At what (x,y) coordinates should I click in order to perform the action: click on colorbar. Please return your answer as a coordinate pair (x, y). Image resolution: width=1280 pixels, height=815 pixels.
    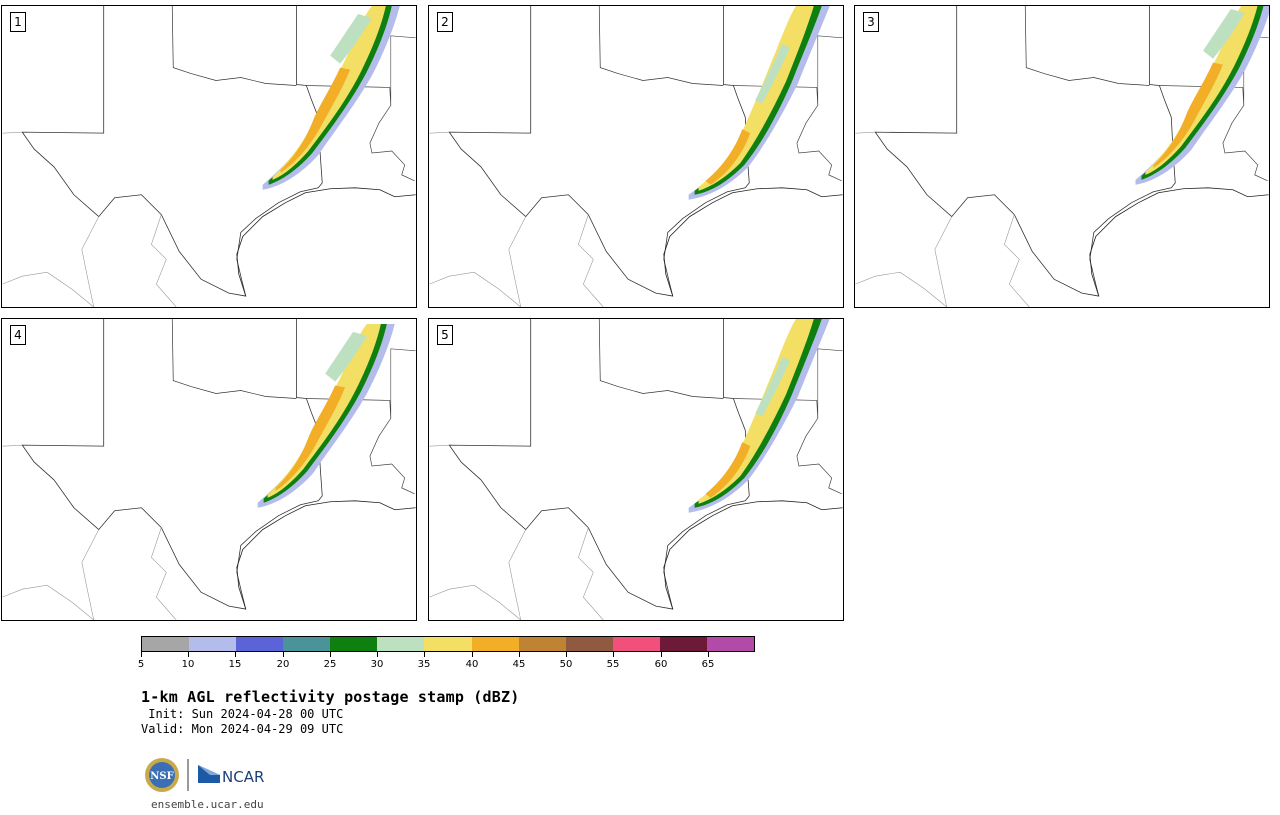
    Looking at the image, I should click on (448, 644).